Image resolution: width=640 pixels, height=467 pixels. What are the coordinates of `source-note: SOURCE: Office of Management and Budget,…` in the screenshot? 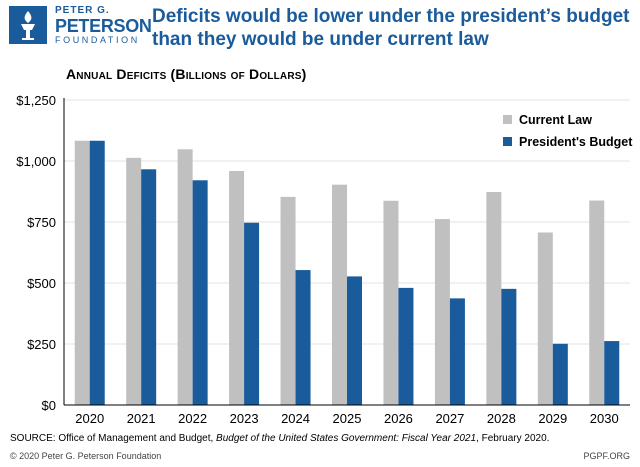 It's located at (279, 438).